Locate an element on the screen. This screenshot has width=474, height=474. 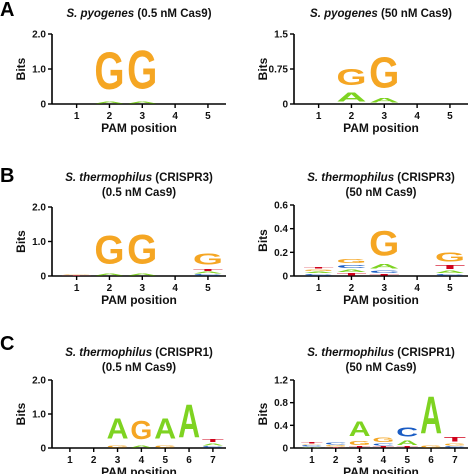
y-tick-label: 0.6 is located at coordinates (281, 206).